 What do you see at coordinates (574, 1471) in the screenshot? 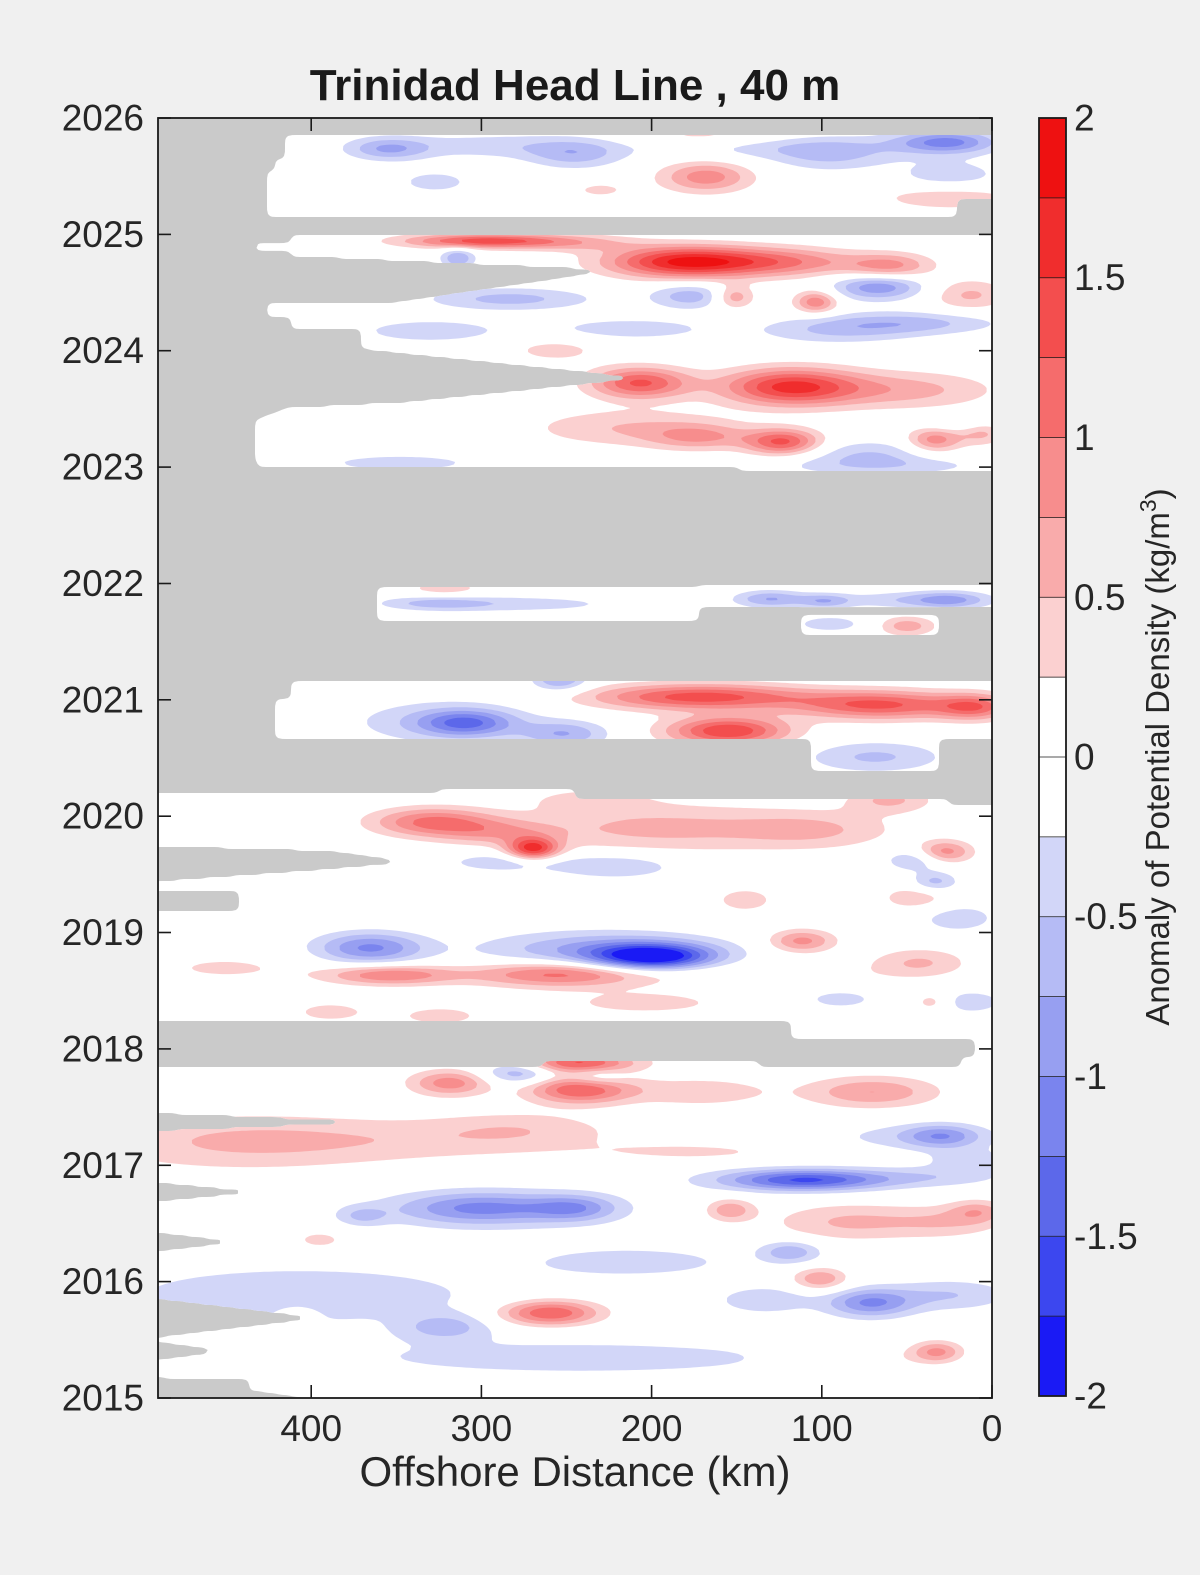
I see `svg-text: Offshore Distance (km)` at bounding box center [574, 1471].